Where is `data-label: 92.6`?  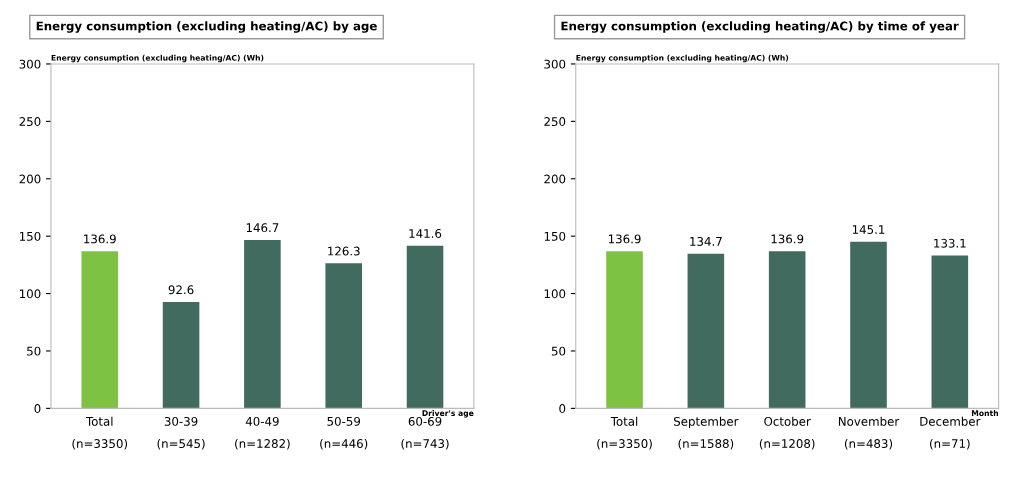 data-label: 92.6 is located at coordinates (181, 290).